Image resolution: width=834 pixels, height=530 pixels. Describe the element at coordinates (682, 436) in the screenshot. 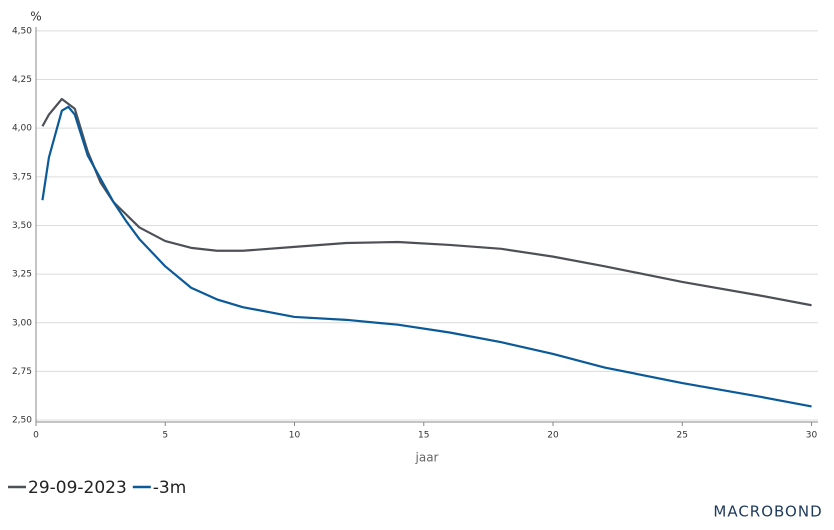

I see `x-tick-label: 25` at that location.